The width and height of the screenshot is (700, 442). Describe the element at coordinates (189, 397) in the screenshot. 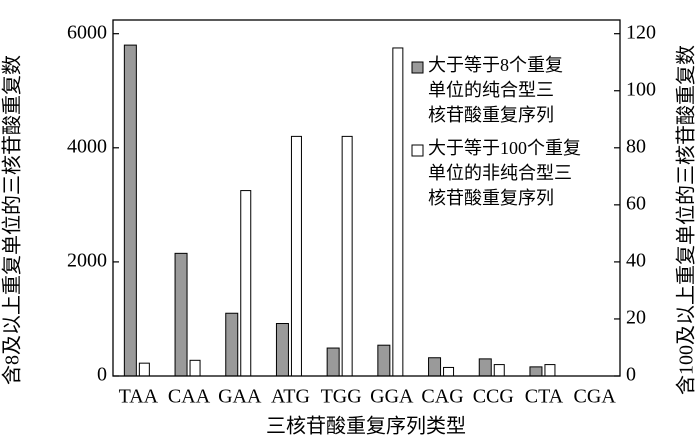

I see `x-tick-label: CAA` at that location.